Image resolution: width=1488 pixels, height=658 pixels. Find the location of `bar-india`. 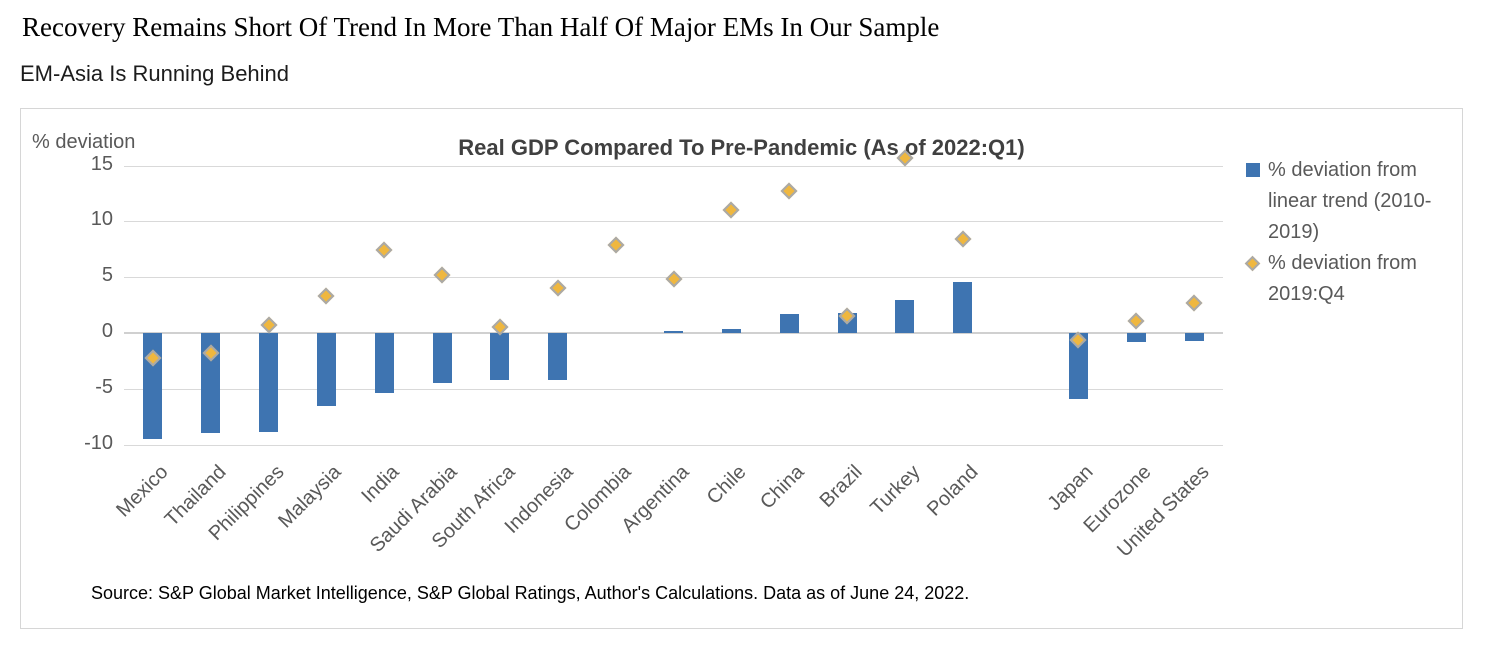

bar-india is located at coordinates (384, 363).